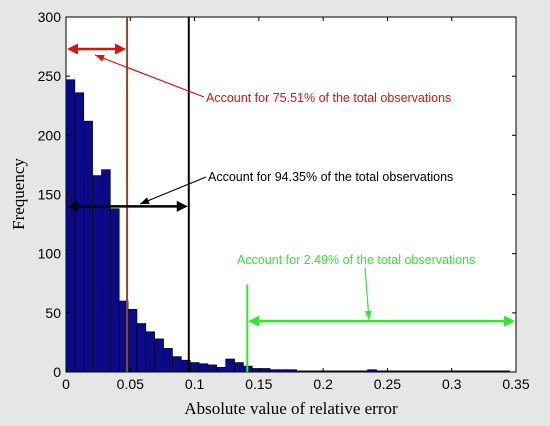 The width and height of the screenshot is (550, 426). I want to click on y-axis-label: Frequency, so click(18, 194).